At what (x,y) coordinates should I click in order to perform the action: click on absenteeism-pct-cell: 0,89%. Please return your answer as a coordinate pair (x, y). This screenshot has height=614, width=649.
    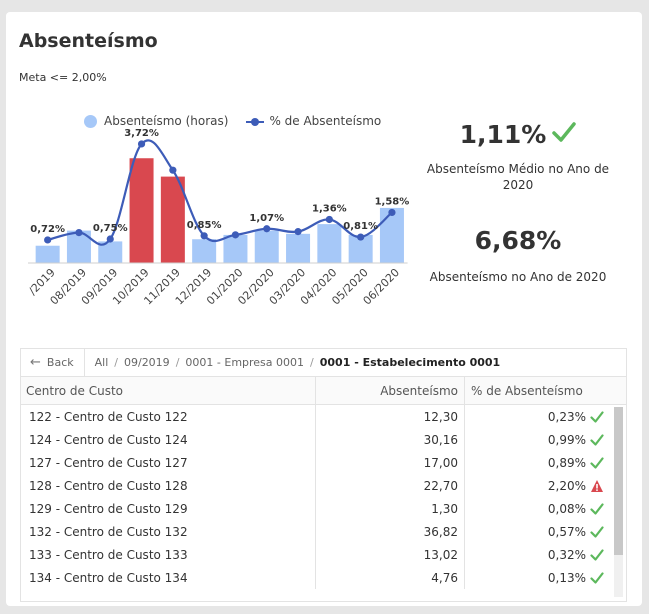
    Looking at the image, I should click on (537, 462).